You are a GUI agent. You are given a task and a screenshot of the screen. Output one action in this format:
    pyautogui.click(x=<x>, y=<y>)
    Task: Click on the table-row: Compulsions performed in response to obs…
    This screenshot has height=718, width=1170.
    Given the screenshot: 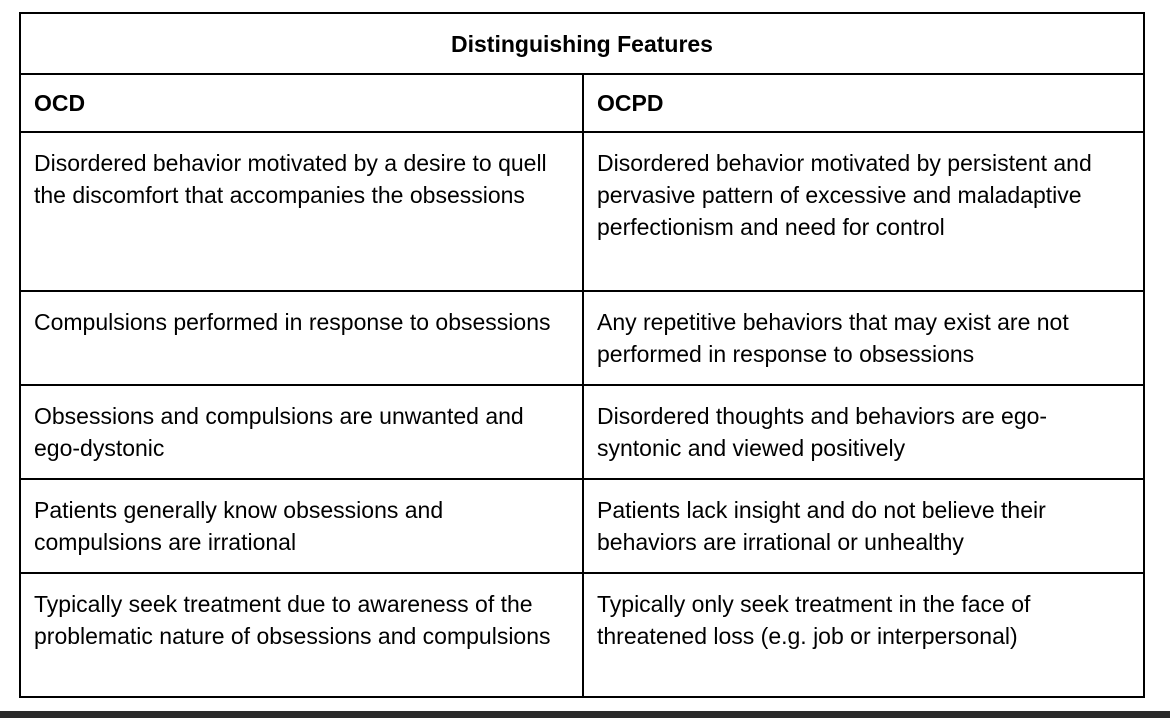 What is the action you would take?
    pyautogui.click(x=582, y=338)
    